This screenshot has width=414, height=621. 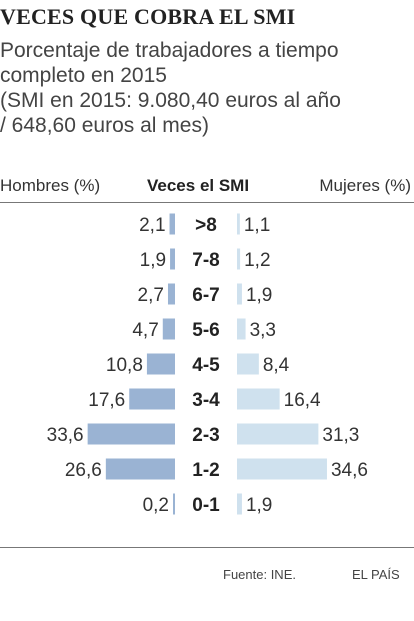 I want to click on subtitle-line: / 648,60 euros al mes), so click(x=104, y=125).